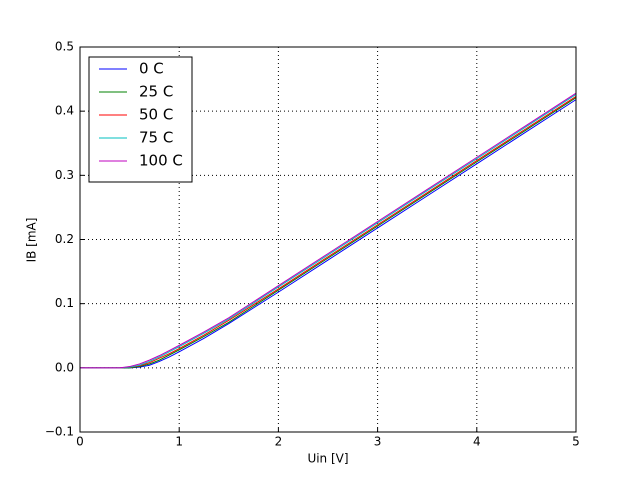 This screenshot has width=640, height=480. What do you see at coordinates (576, 442) in the screenshot?
I see `x-tick-label: 5` at bounding box center [576, 442].